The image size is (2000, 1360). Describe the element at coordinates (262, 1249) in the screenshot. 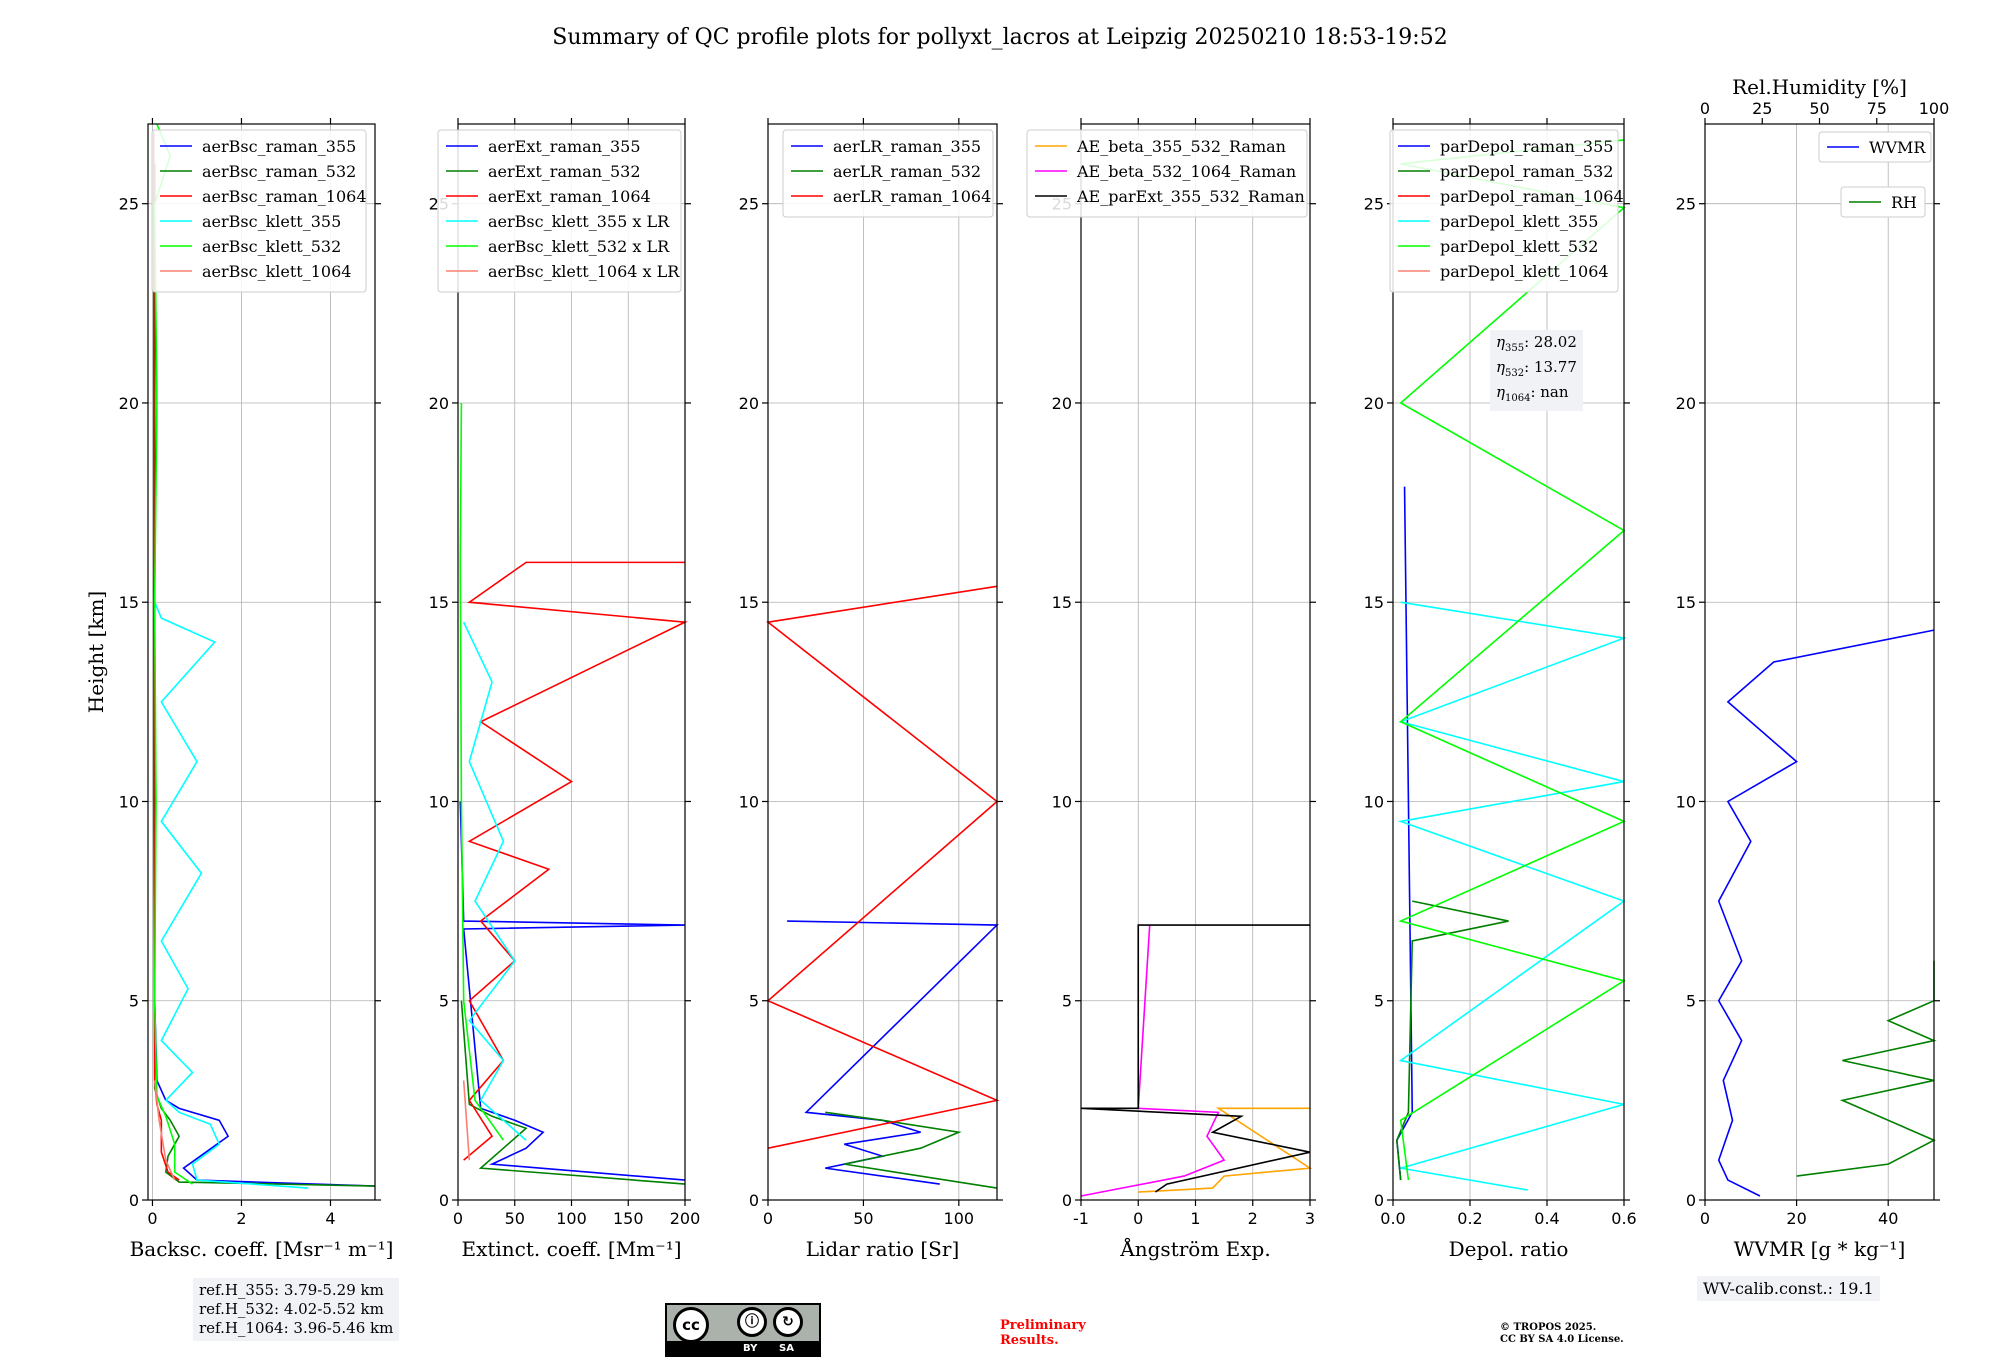

I see `x-axis-label: Backsc. coeff. [Msr⁻¹ m⁻¹]` at that location.